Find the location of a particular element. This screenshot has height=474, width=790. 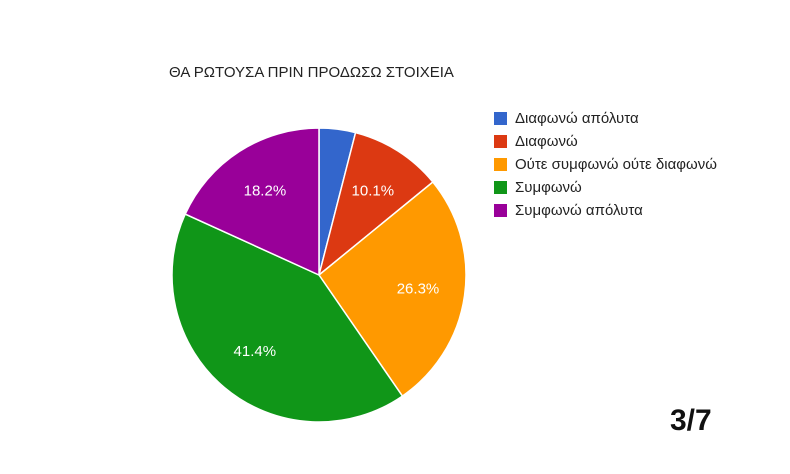

legend-item-5: Συμφωνώ απόλυτα is located at coordinates (605, 210).